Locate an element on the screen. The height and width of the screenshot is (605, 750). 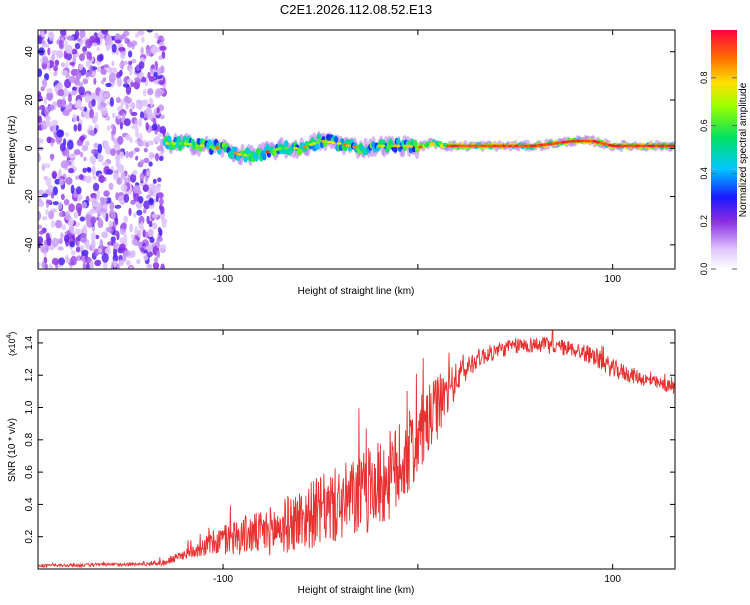
colorbar-tick-label: 0.6 is located at coordinates (704, 125).